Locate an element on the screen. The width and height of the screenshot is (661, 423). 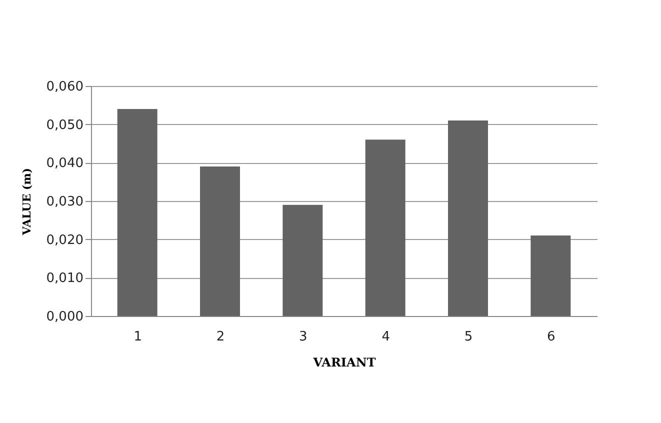
y-tick-label: 0,020 is located at coordinates (65, 240).